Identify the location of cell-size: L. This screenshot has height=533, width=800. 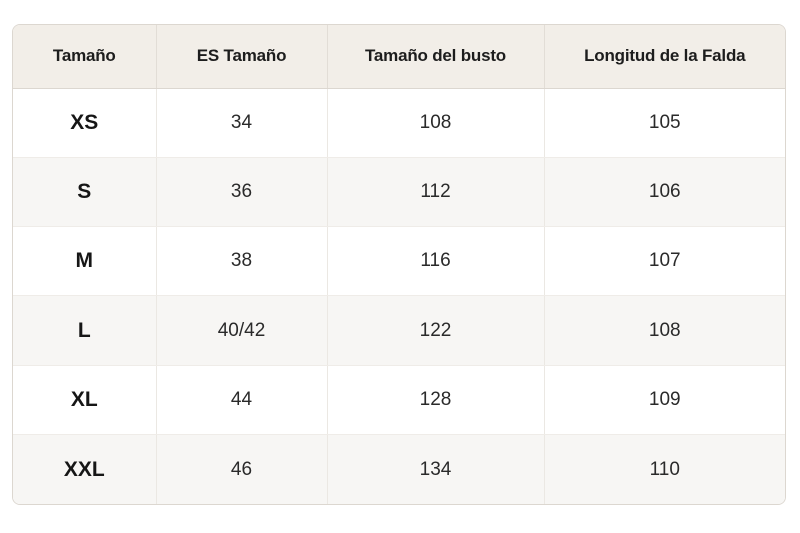
(85, 330).